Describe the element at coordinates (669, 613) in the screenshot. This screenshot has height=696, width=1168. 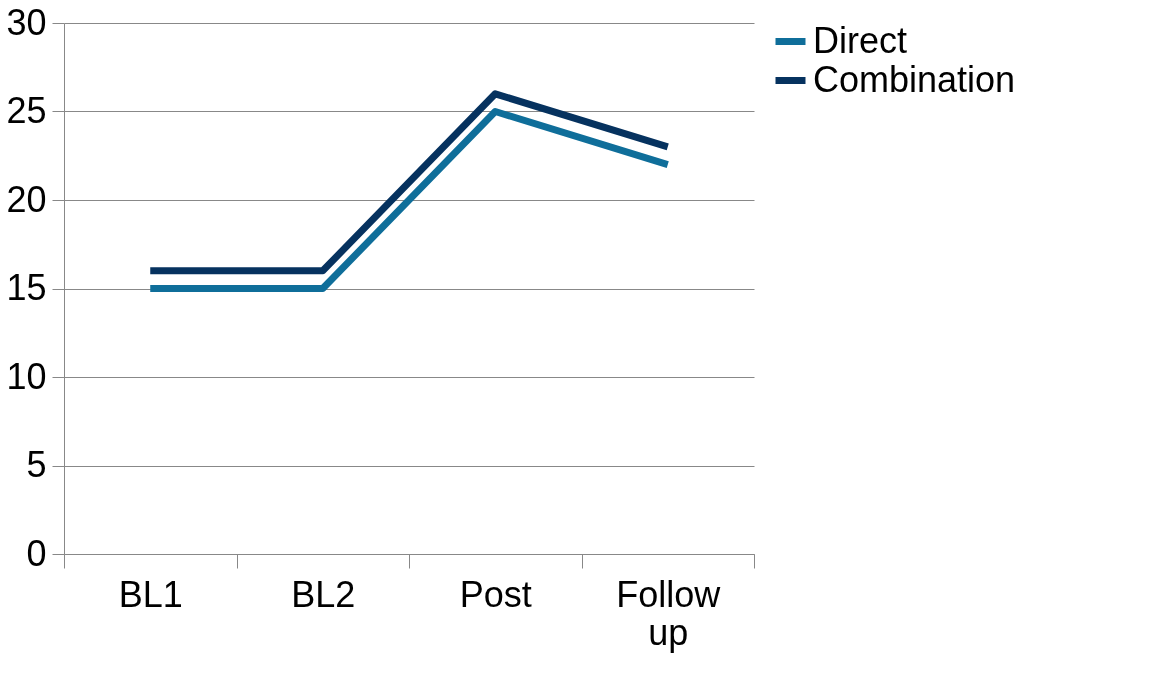
I see `x-tick-label: Follow up` at that location.